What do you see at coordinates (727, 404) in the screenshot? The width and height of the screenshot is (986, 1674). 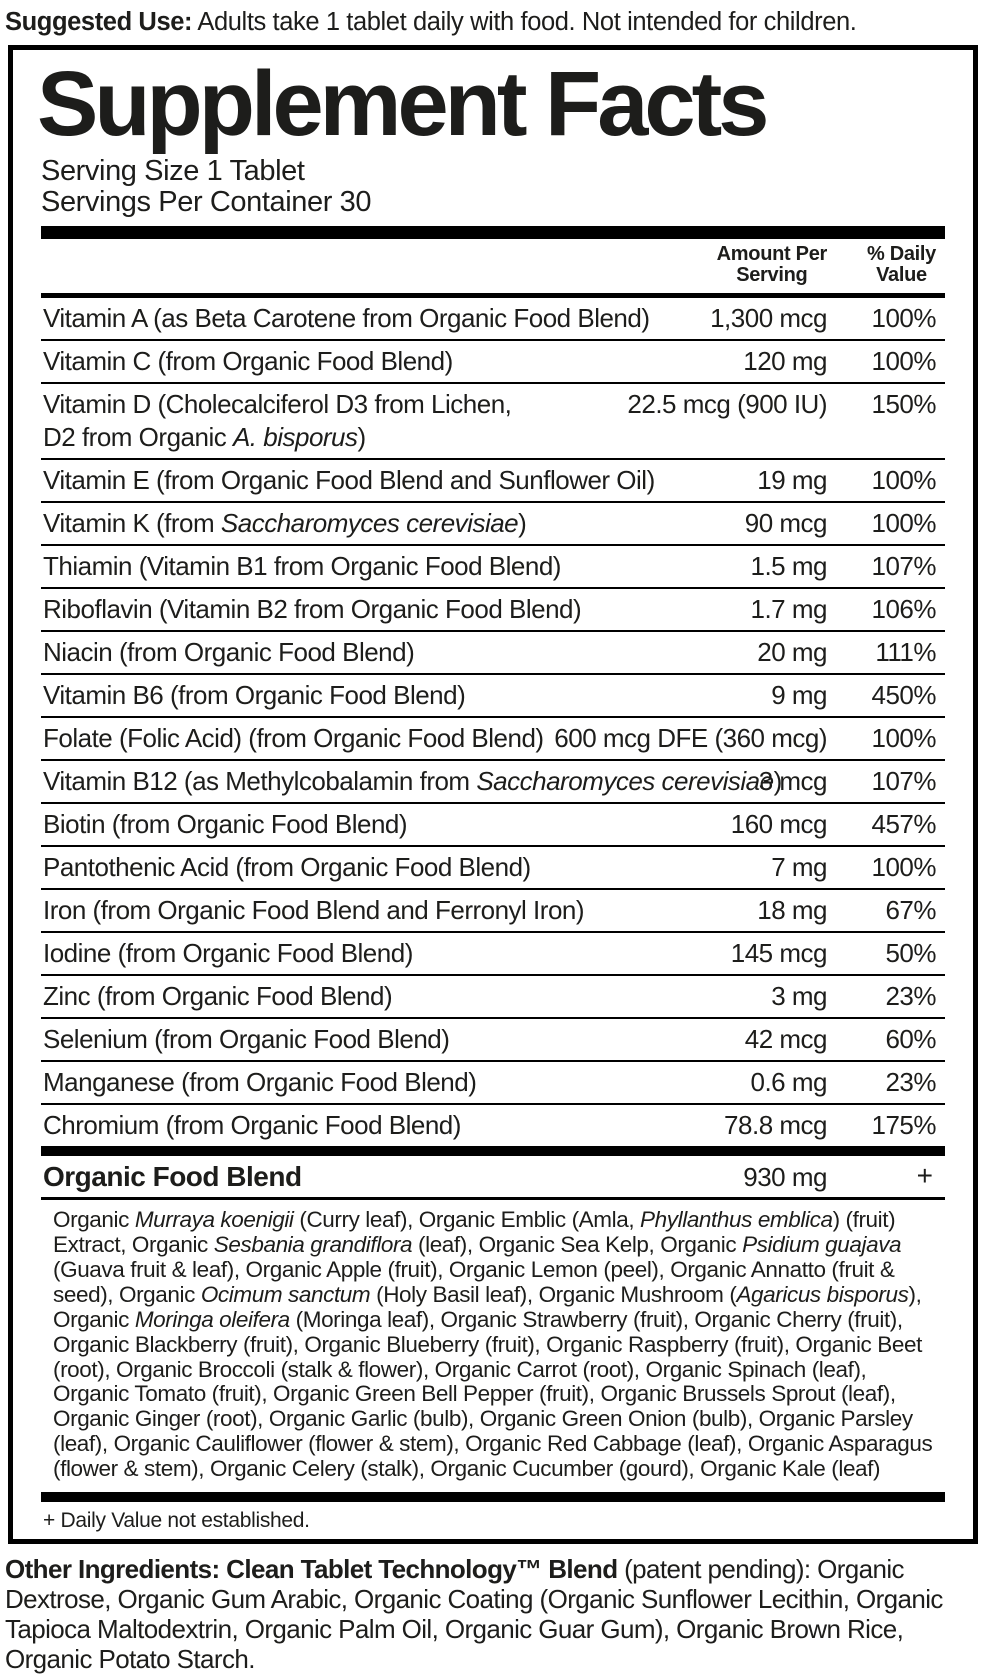 I see `nutrient-amount: 22.5 mcg (900 IU)` at bounding box center [727, 404].